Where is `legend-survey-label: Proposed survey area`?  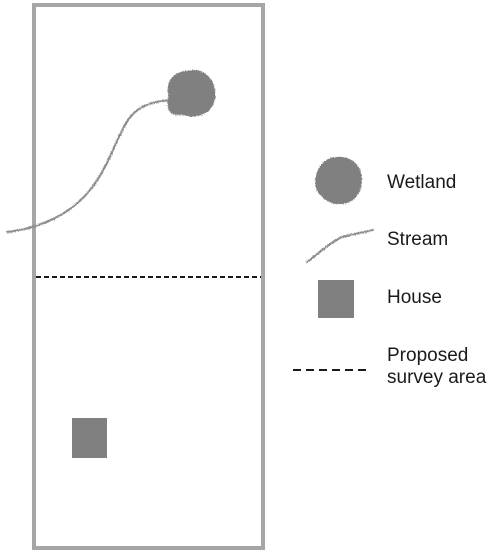 legend-survey-label: Proposed survey area is located at coordinates (436, 367).